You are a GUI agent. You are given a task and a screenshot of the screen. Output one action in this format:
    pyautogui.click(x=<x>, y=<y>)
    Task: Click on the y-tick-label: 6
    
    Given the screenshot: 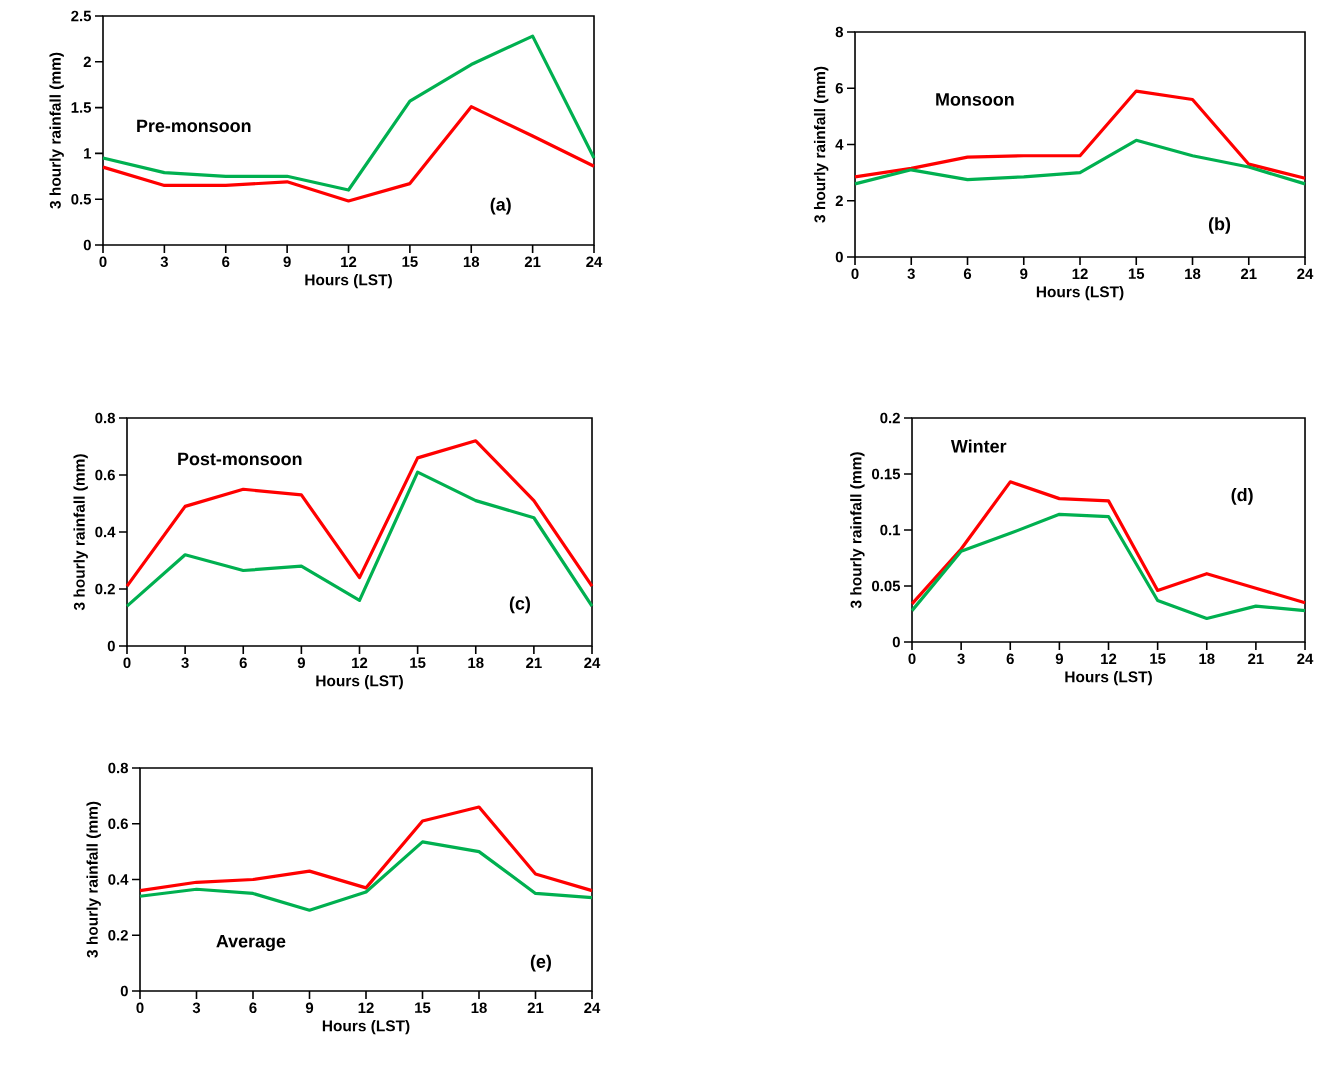 What is the action you would take?
    pyautogui.click(x=839, y=88)
    